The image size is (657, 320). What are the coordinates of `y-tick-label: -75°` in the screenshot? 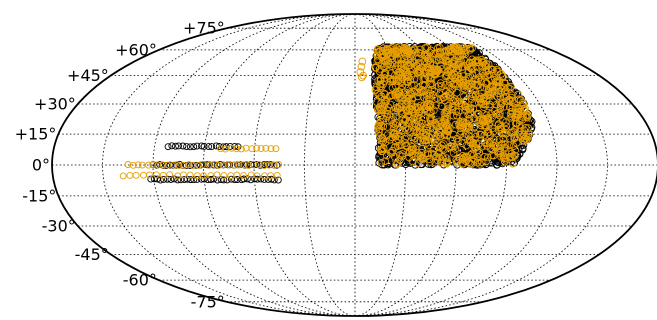 It's located at (208, 301).